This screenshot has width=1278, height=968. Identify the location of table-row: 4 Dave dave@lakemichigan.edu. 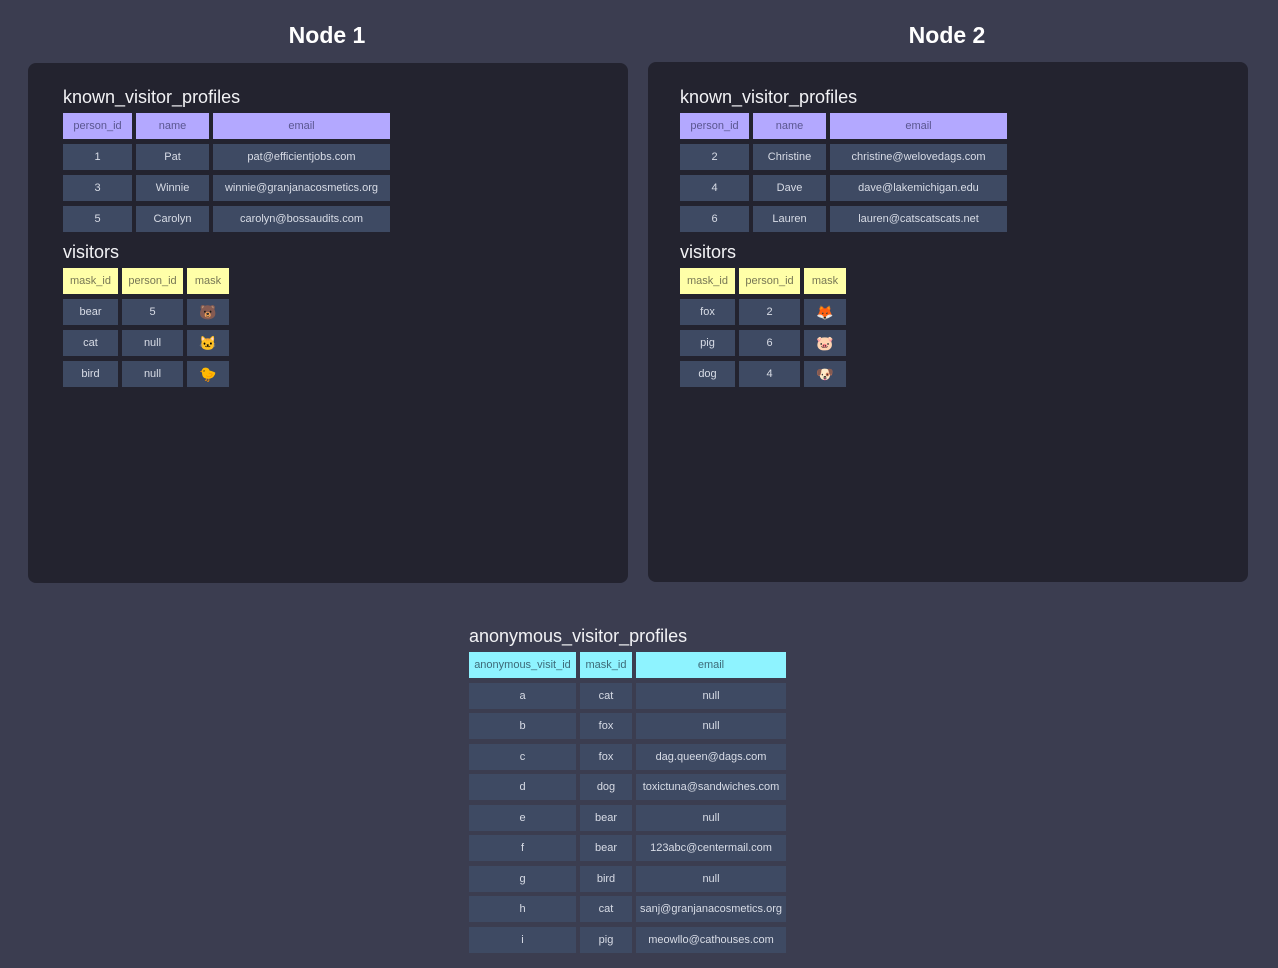
(843, 188).